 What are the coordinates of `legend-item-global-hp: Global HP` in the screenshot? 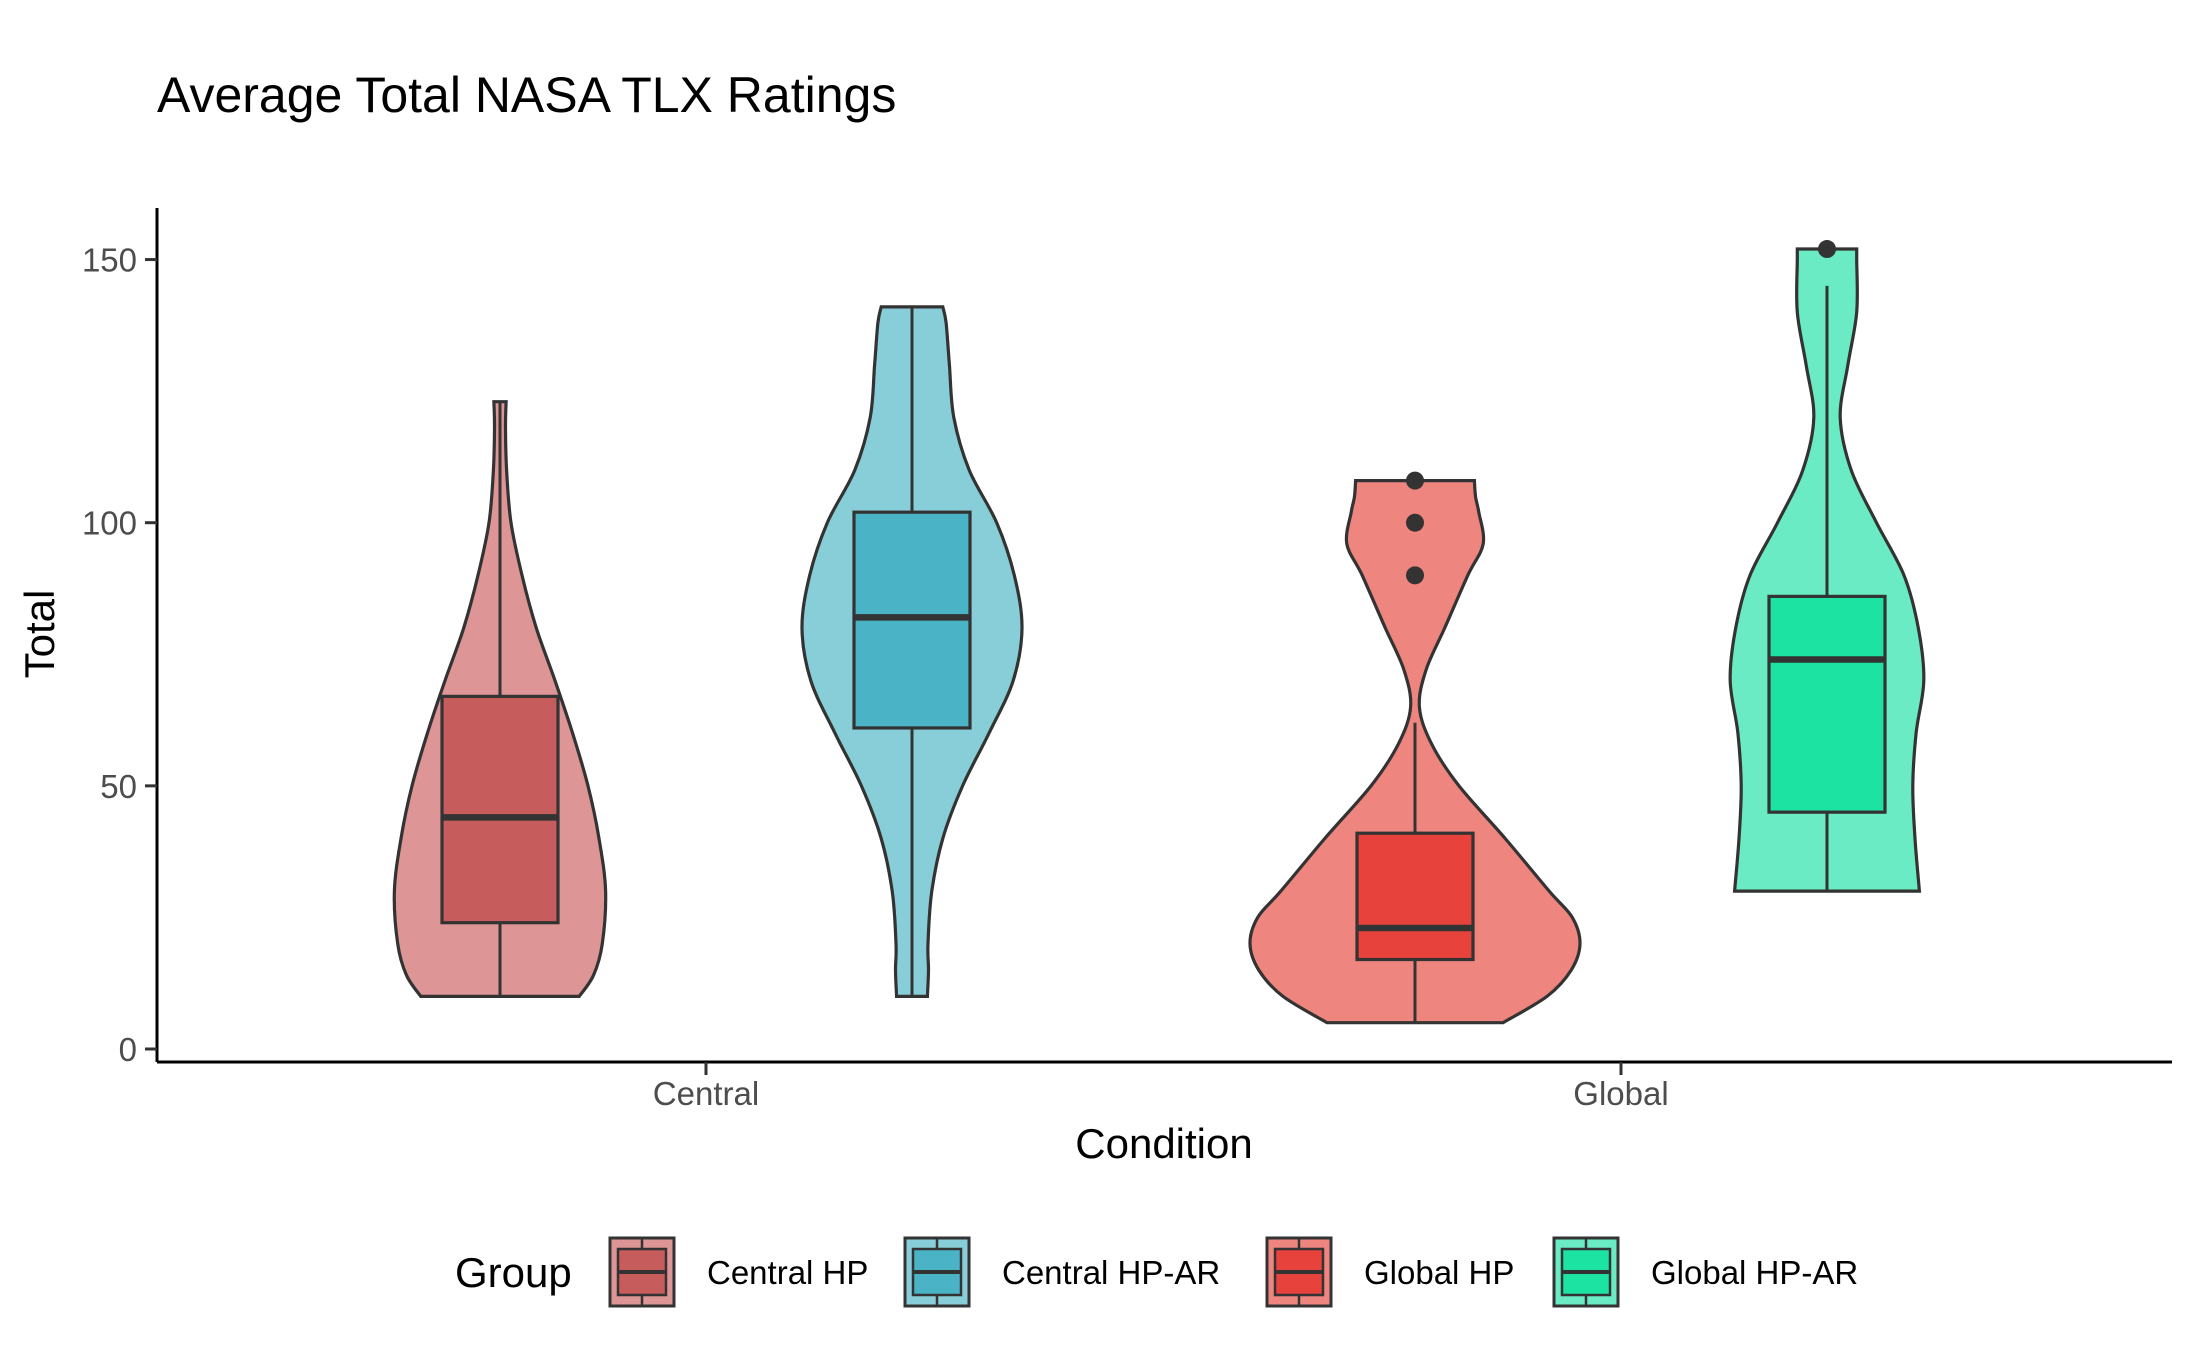 It's located at (1389, 1272).